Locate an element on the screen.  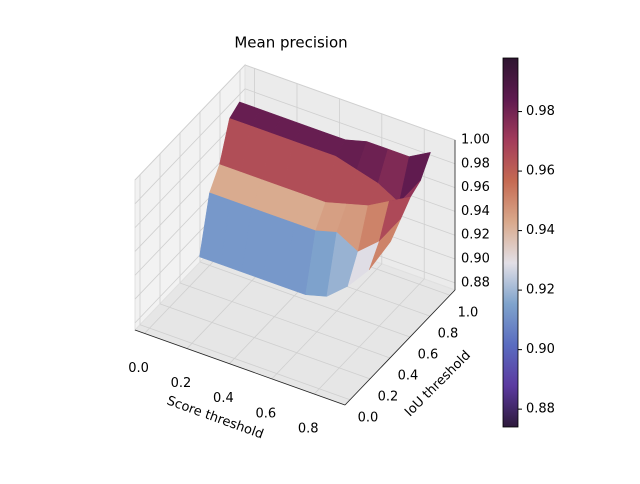
y-tick-label: 0.4 is located at coordinates (408, 375).